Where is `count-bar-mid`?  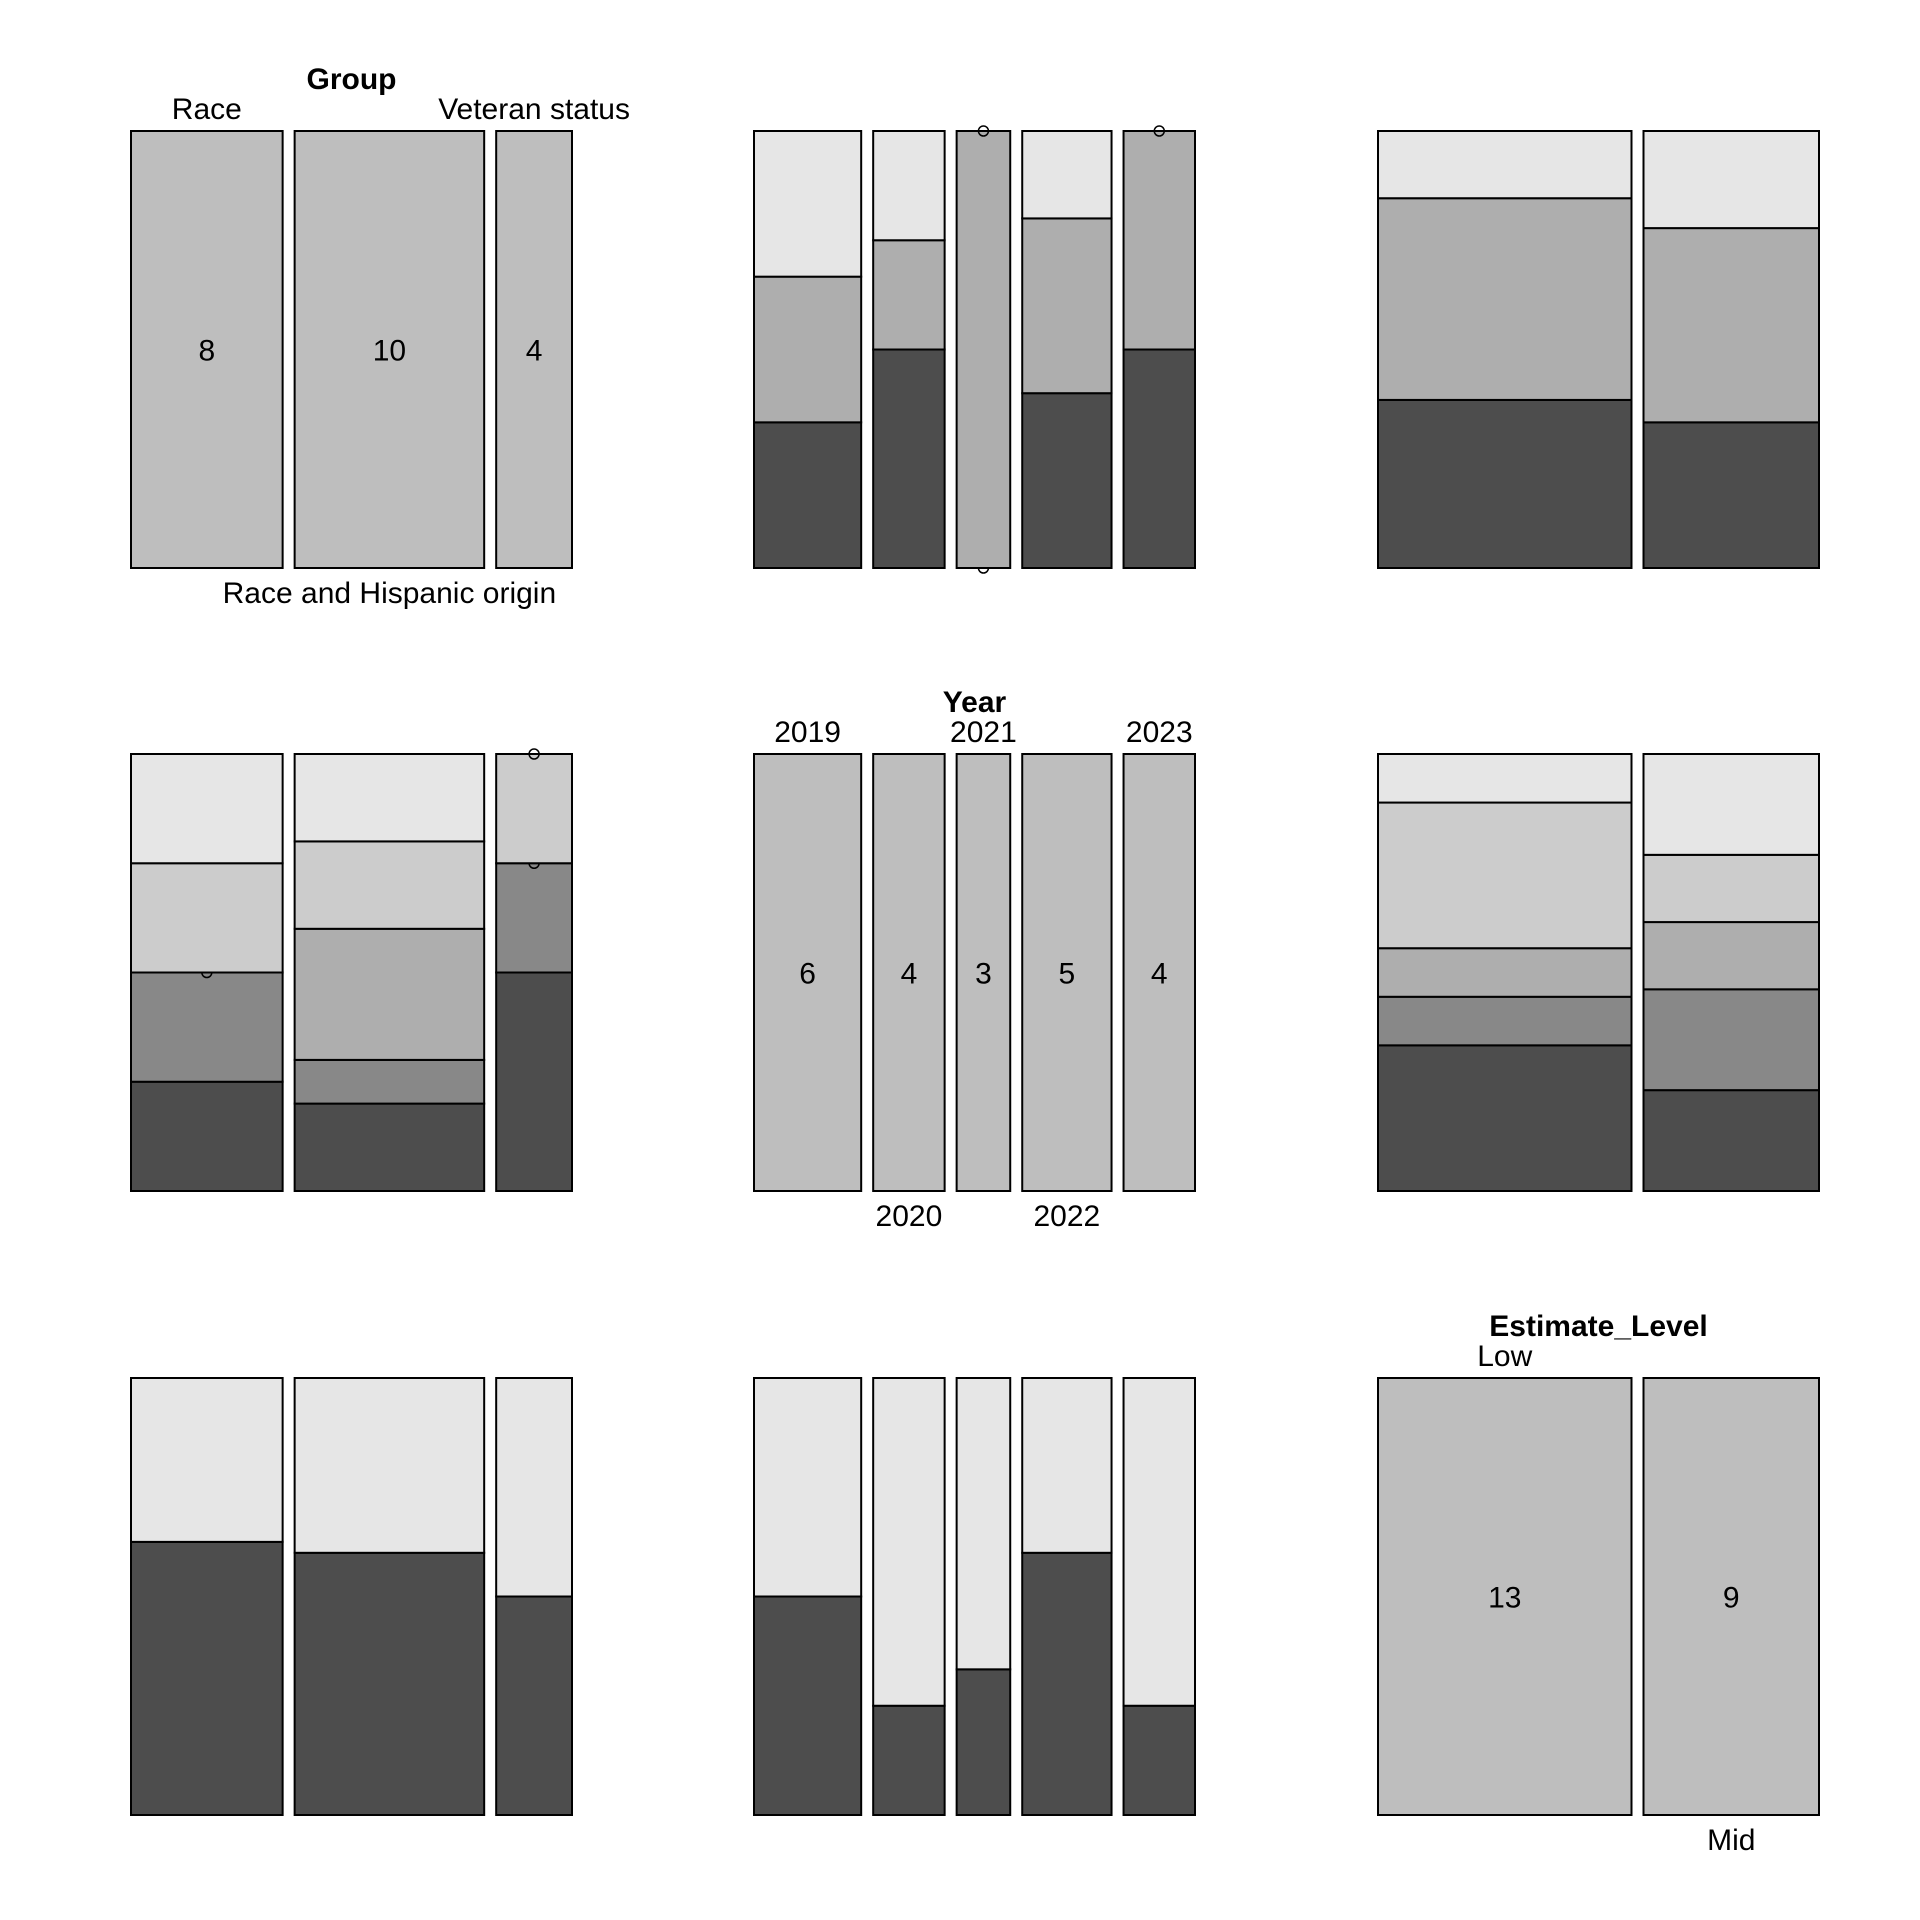 count-bar-mid is located at coordinates (1731, 1596).